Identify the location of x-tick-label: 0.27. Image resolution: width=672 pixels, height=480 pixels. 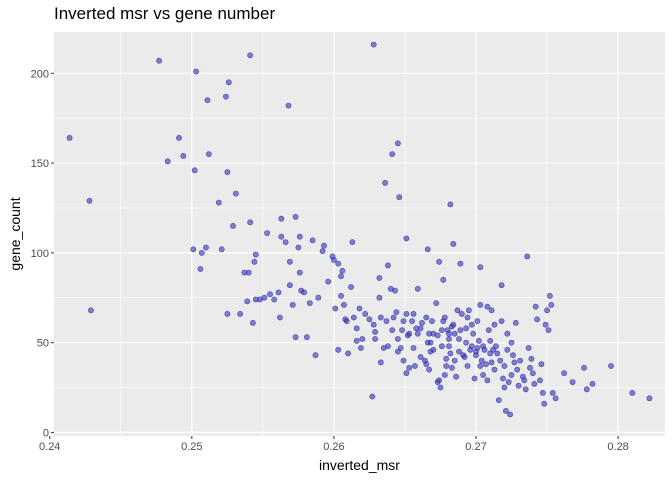
(475, 447).